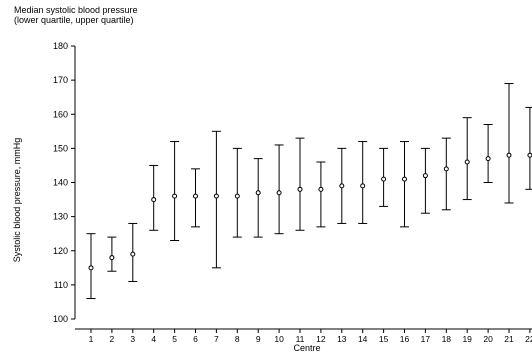 This screenshot has width=532, height=356. I want to click on x-tick-label: 20, so click(488, 339).